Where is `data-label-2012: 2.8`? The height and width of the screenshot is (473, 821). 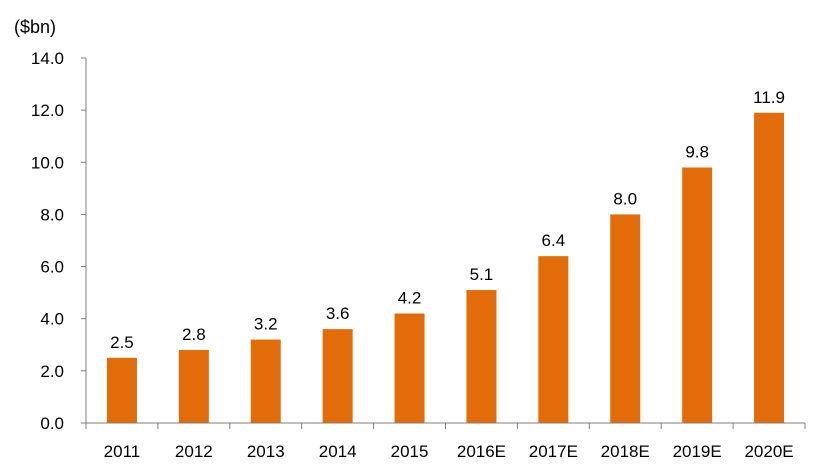
data-label-2012: 2.8 is located at coordinates (194, 334).